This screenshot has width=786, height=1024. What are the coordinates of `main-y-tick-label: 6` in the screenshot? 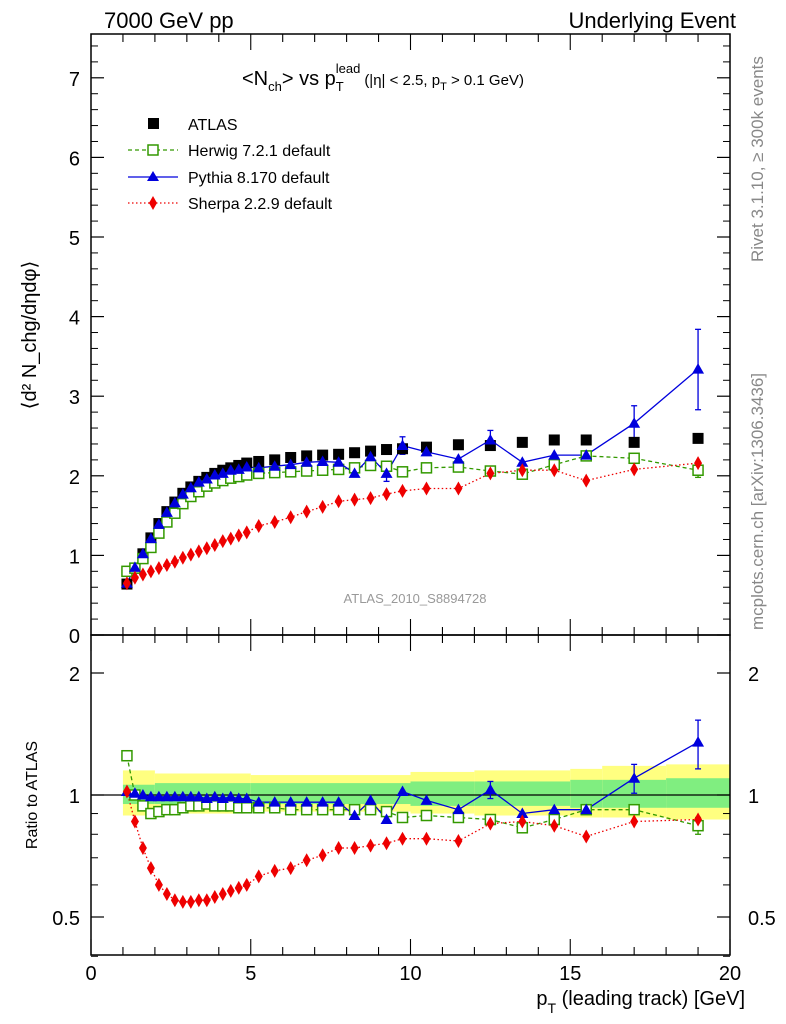 It's located at (74, 159).